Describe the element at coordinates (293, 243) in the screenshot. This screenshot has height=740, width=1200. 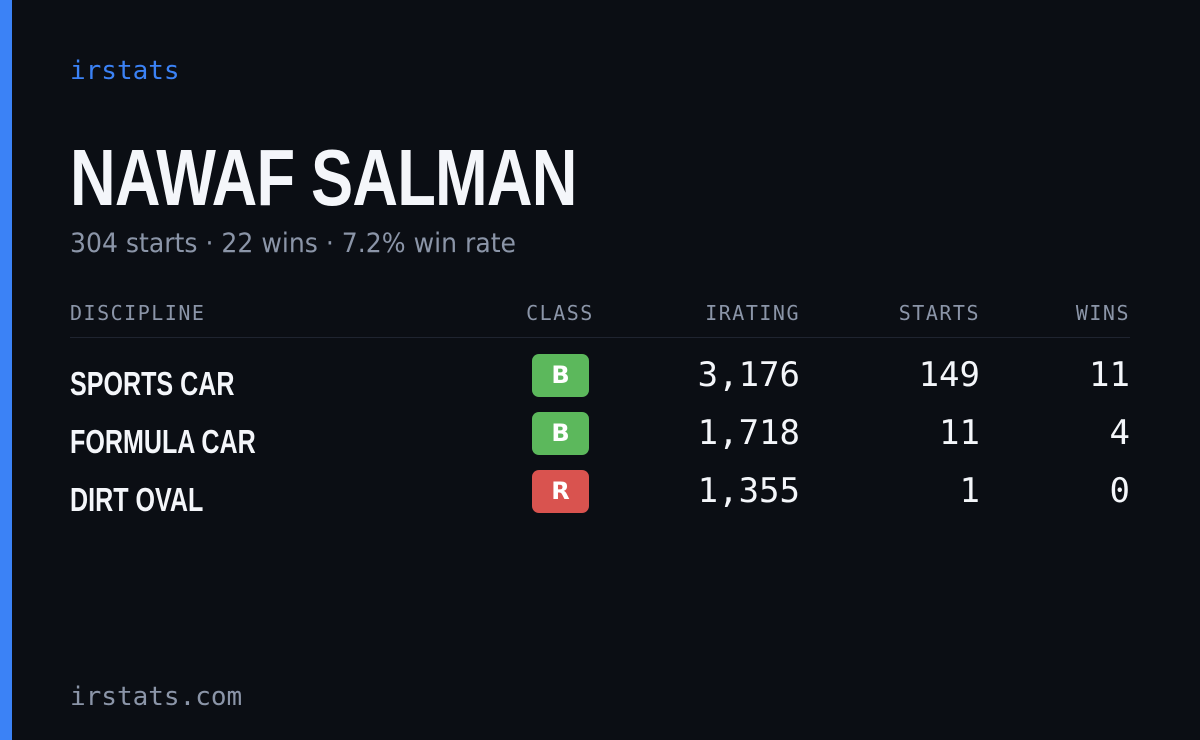
I see `summary: 304 starts · 22 wins · 7.2% win rate` at that location.